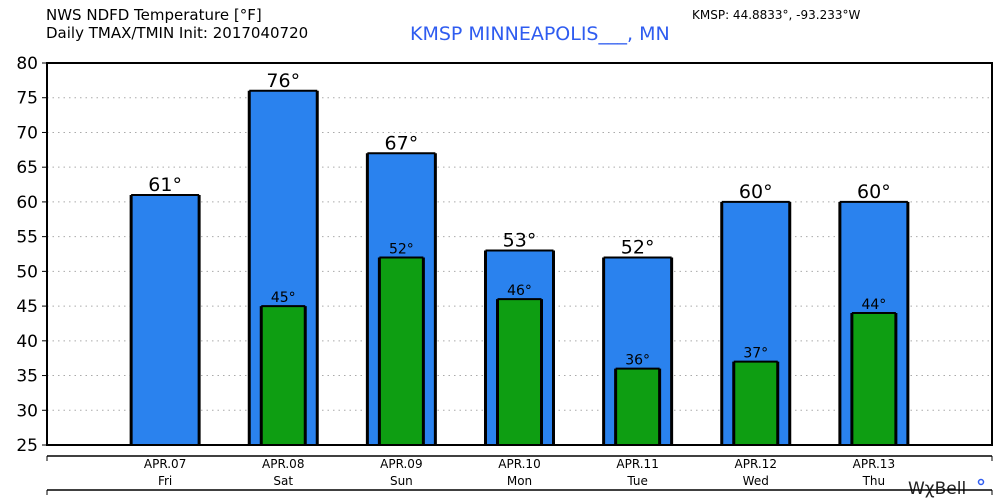 This screenshot has height=500, width=1000. I want to click on wxbell-logo: WχBell, so click(937, 489).